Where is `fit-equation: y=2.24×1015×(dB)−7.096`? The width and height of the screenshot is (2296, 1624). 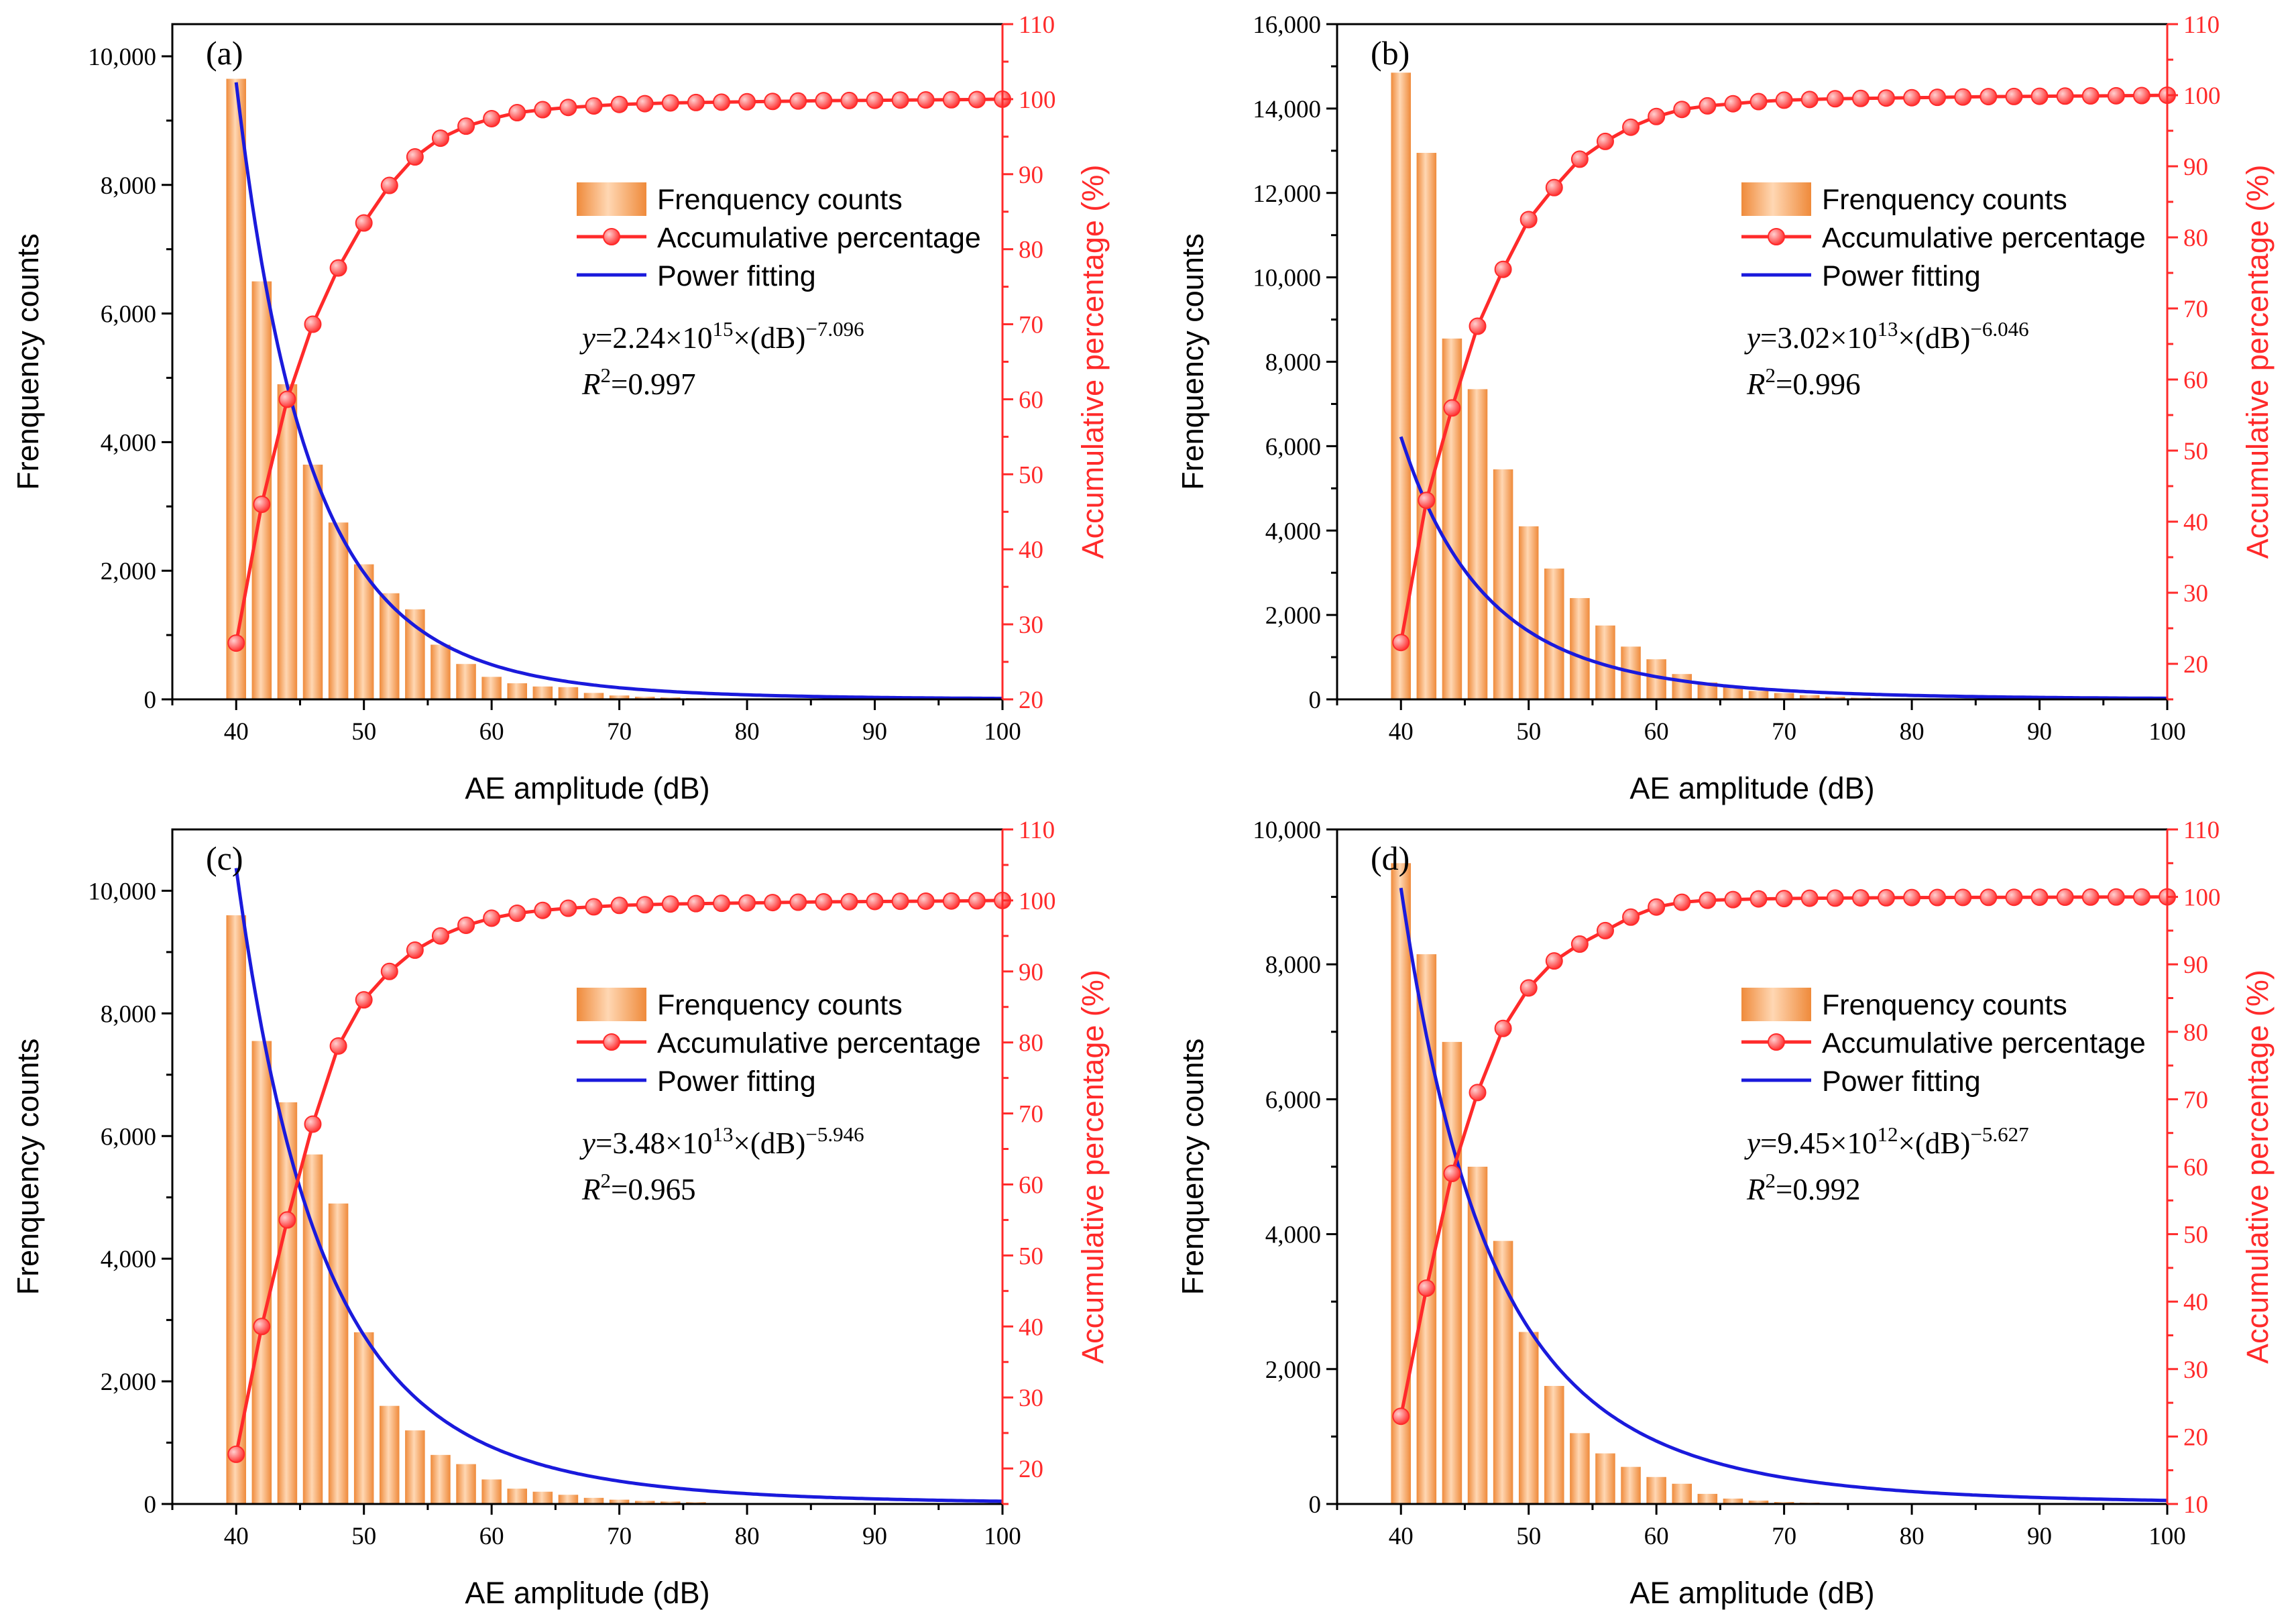 fit-equation: y=2.24×1015×(dB)−7.096 is located at coordinates (721, 336).